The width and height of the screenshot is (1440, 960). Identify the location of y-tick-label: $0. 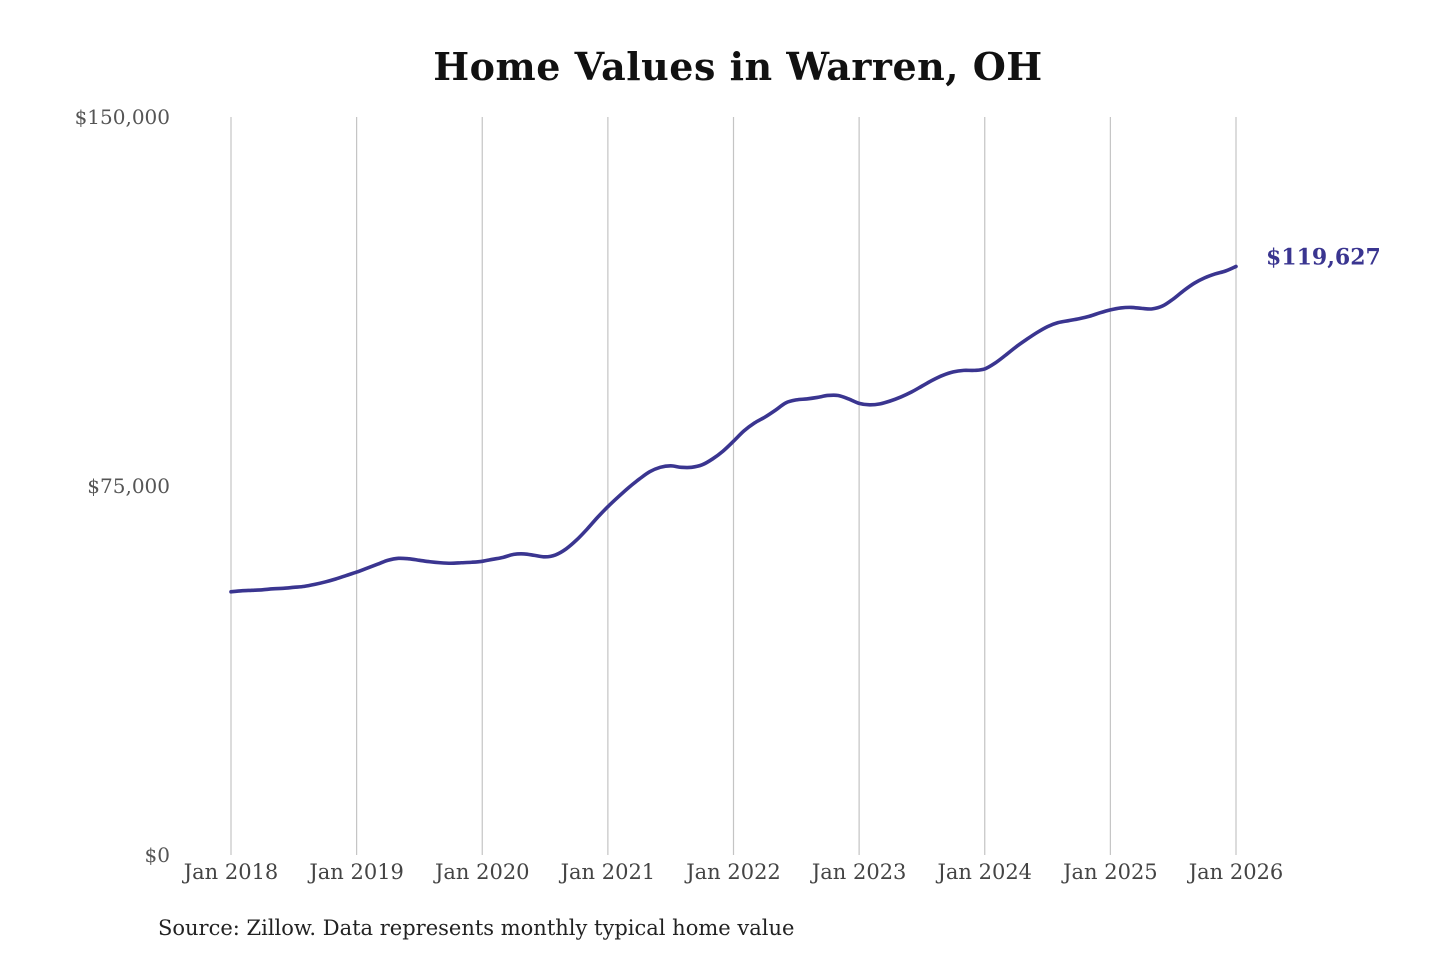
(157, 855).